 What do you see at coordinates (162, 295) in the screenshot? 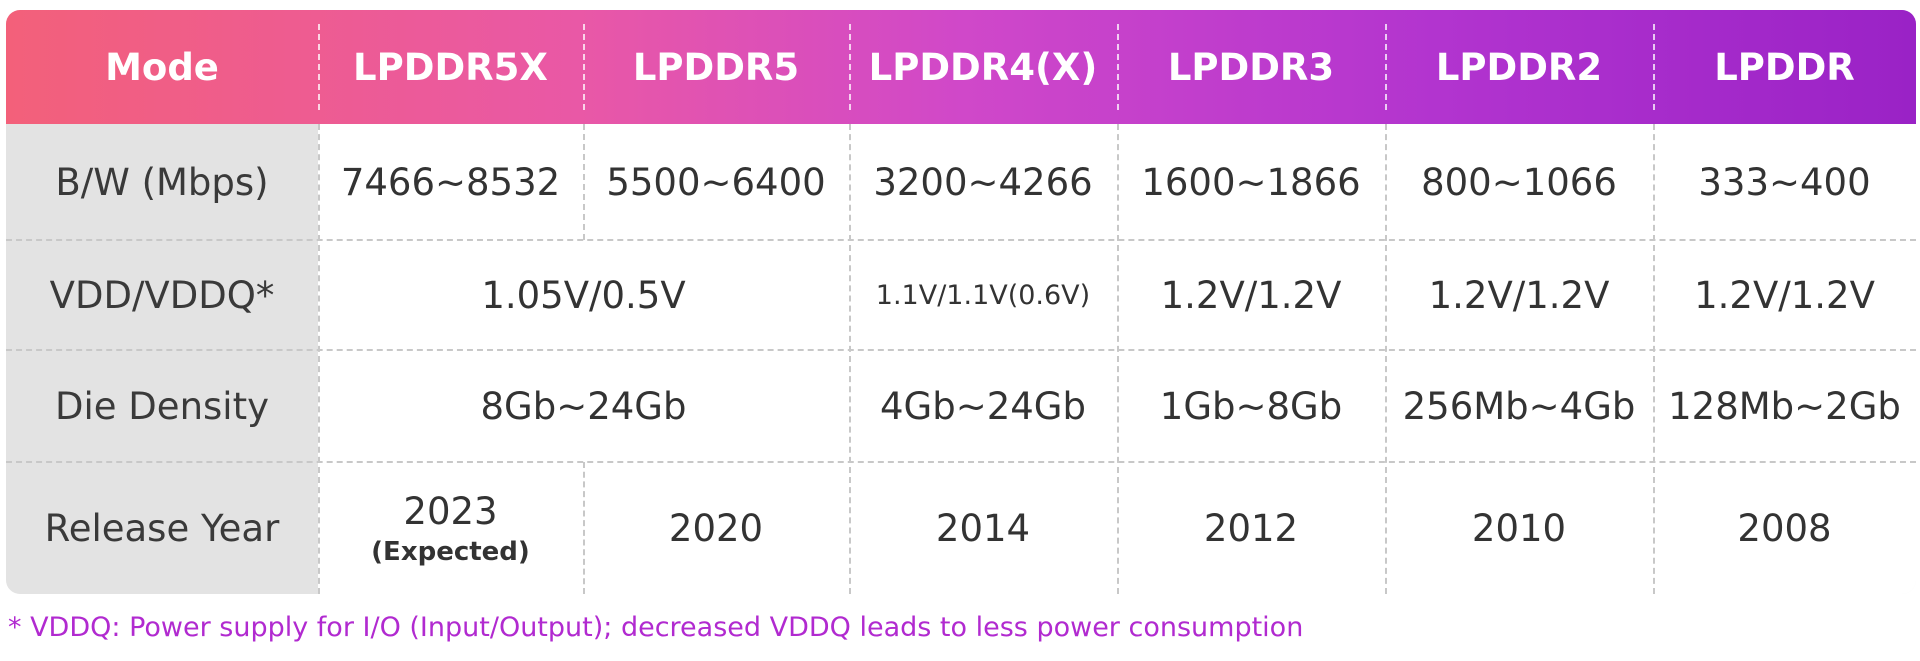
I see `row-label-vdd: VDD/VDDQ*` at bounding box center [162, 295].